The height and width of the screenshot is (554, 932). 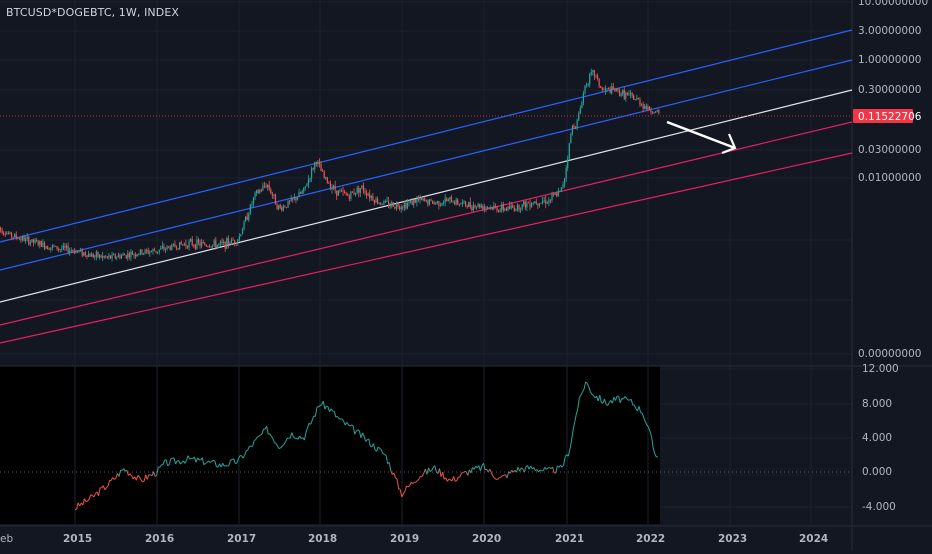 What do you see at coordinates (877, 472) in the screenshot?
I see `oscillator-tick-label: 0.000` at bounding box center [877, 472].